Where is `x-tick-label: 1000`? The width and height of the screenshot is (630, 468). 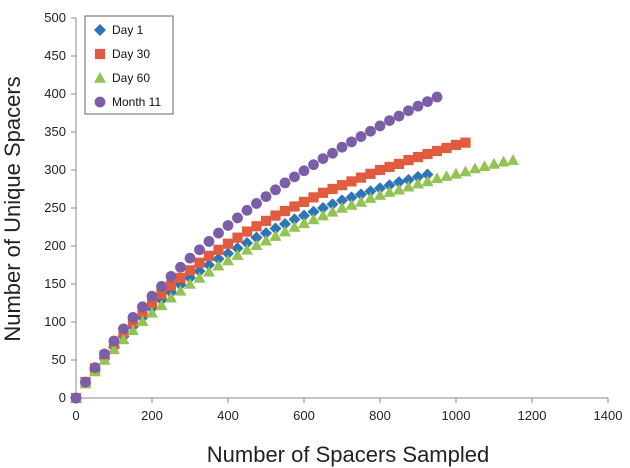
x-tick-label: 1000 is located at coordinates (456, 415).